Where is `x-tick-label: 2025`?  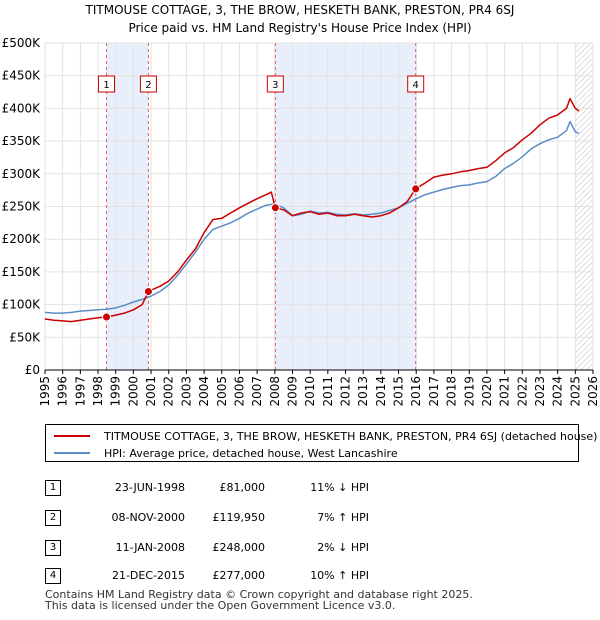 x-tick-label: 2025 is located at coordinates (575, 391).